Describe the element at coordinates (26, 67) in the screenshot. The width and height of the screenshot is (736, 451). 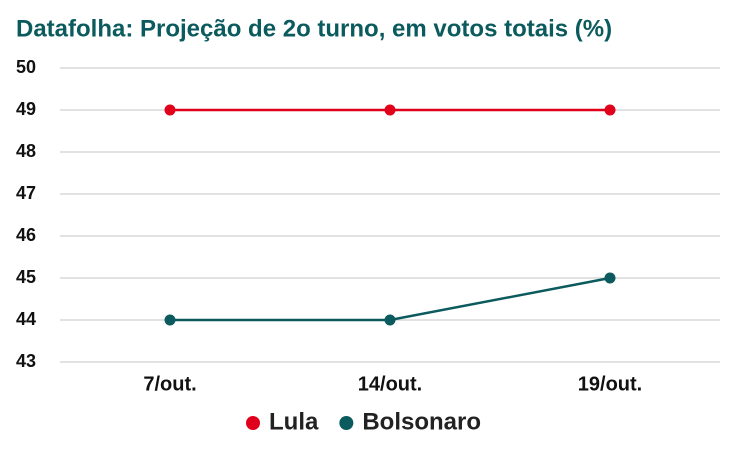
I see `y-tick-label: 50` at that location.